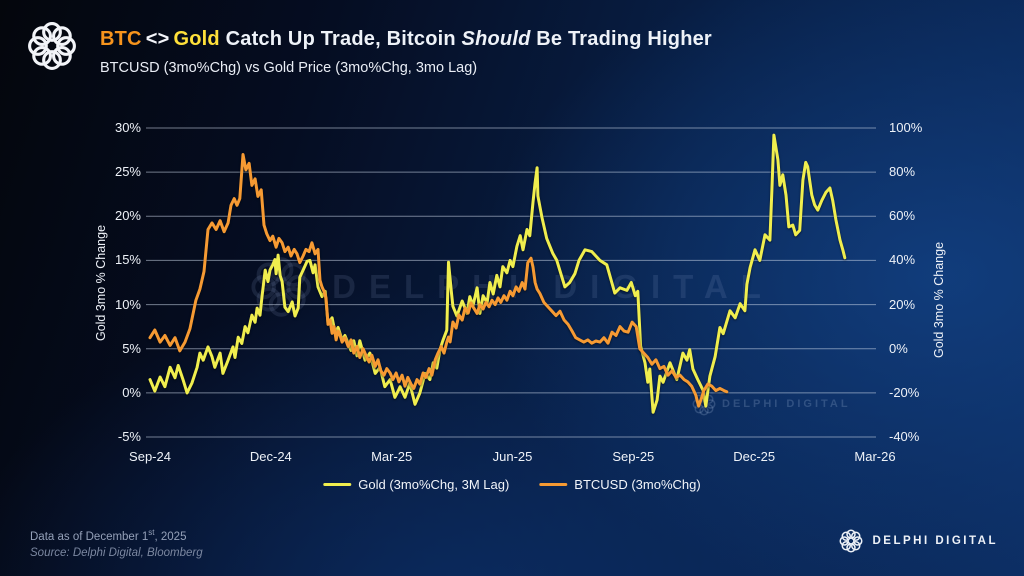 The width and height of the screenshot is (1024, 576). Describe the element at coordinates (129, 436) in the screenshot. I see `axis-tick-label: -5%` at that location.